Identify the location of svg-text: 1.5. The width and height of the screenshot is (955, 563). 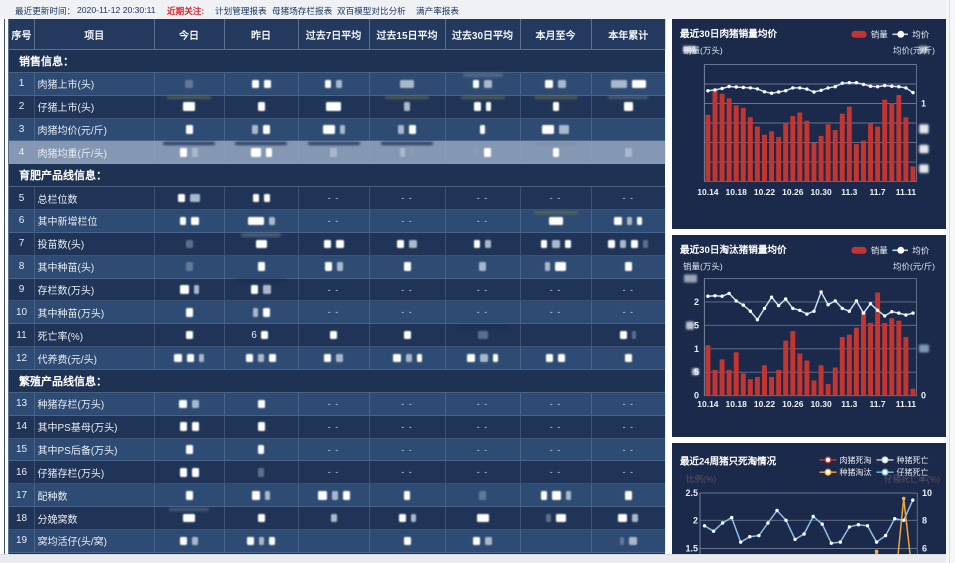
(691, 549).